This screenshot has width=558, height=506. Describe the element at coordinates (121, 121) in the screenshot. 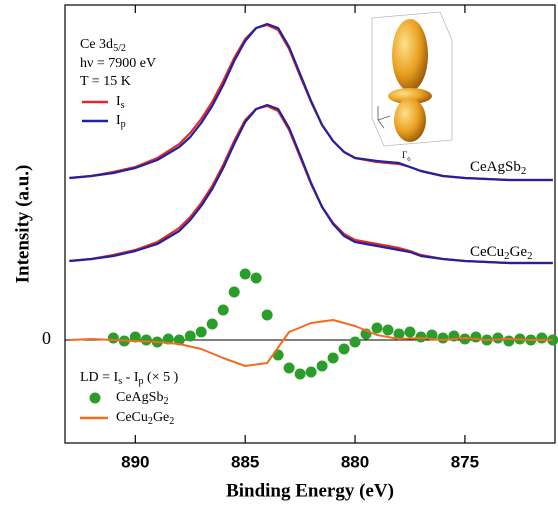

I see `legend-label: Ip` at that location.